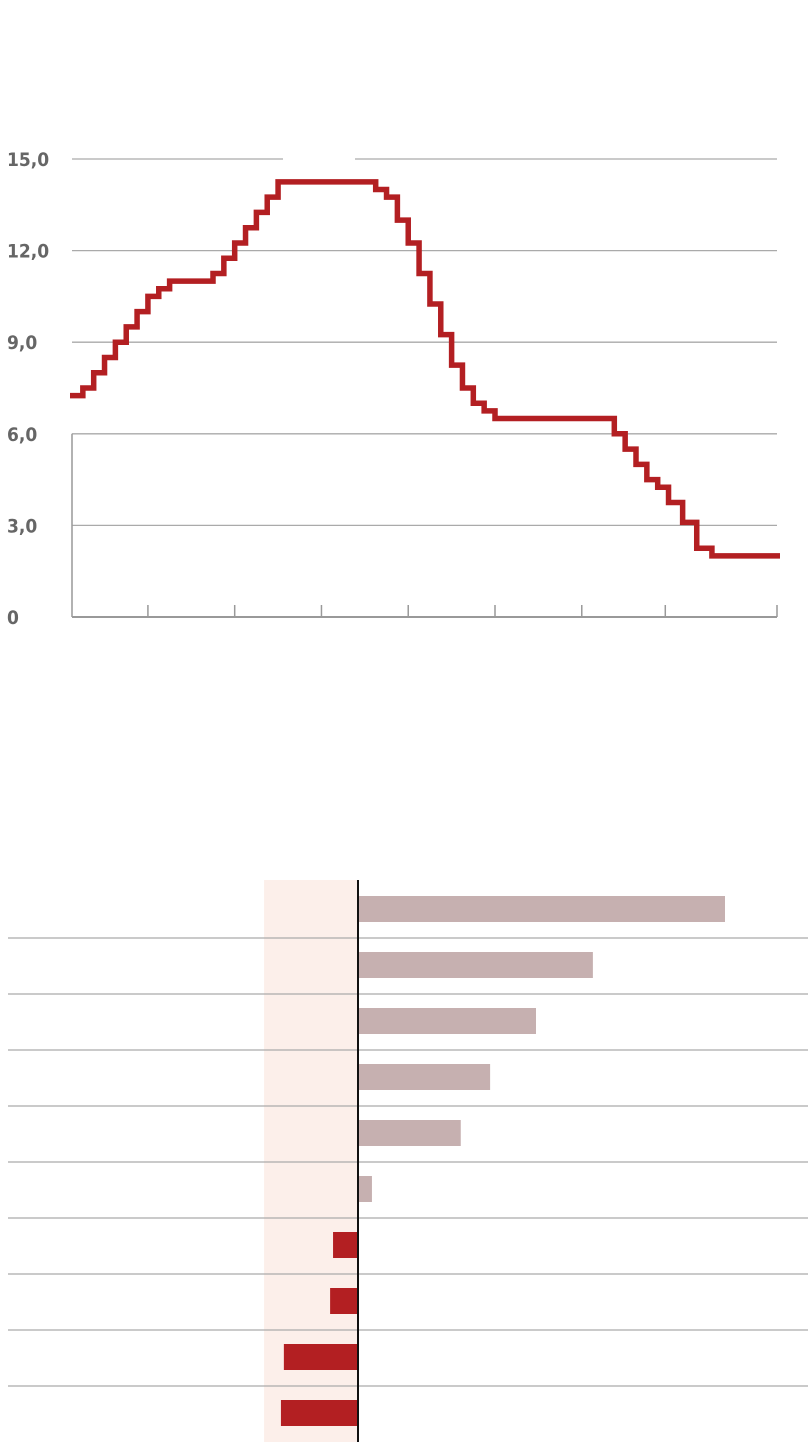 This screenshot has height=1442, width=808. I want to click on y-tick-label: 9,0, so click(22, 343).